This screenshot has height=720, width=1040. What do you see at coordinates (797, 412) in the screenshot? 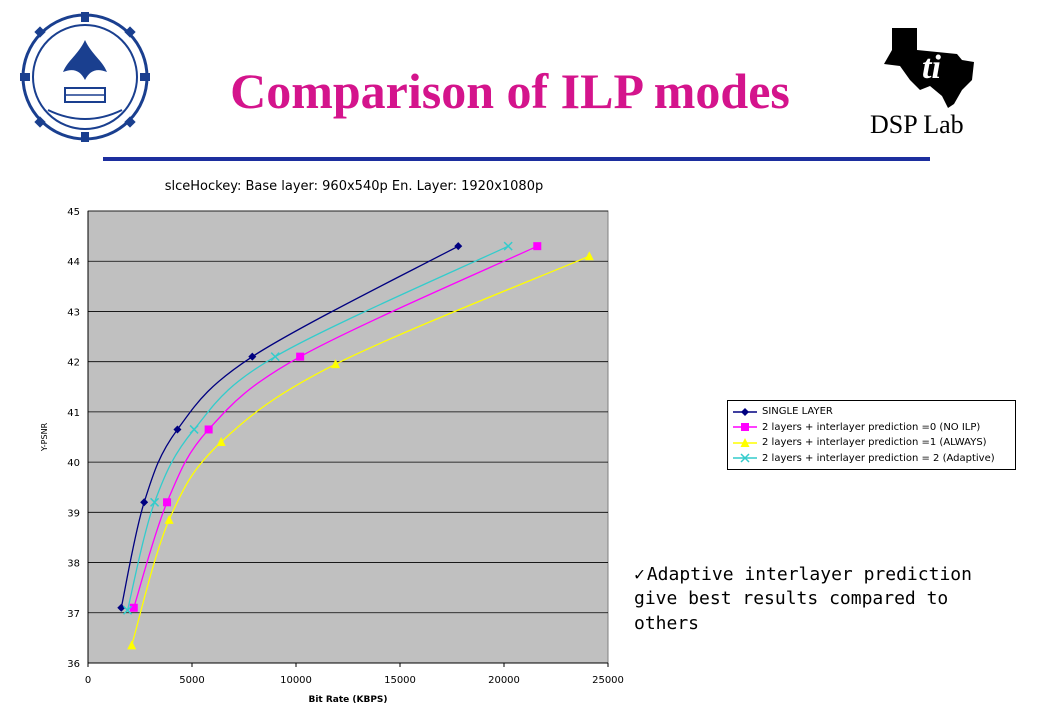
I see `legend-label: SINGLE LAYER` at bounding box center [797, 412].